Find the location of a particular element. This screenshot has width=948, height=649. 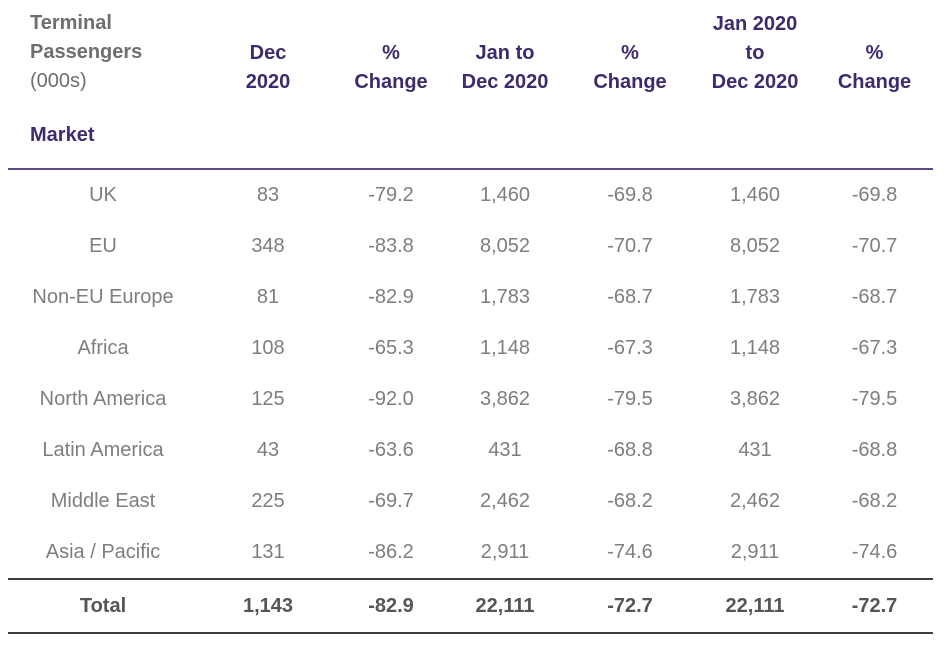

row-pct-change-month-value: -79.2 is located at coordinates (391, 195).